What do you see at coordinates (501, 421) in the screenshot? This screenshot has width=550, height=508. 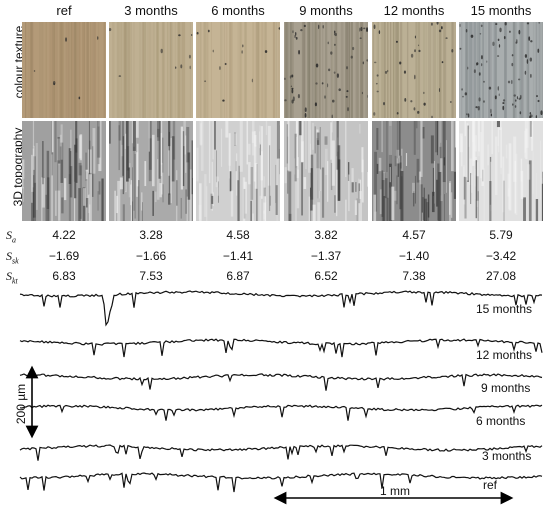 I see `profile-label-3: 6 months` at bounding box center [501, 421].